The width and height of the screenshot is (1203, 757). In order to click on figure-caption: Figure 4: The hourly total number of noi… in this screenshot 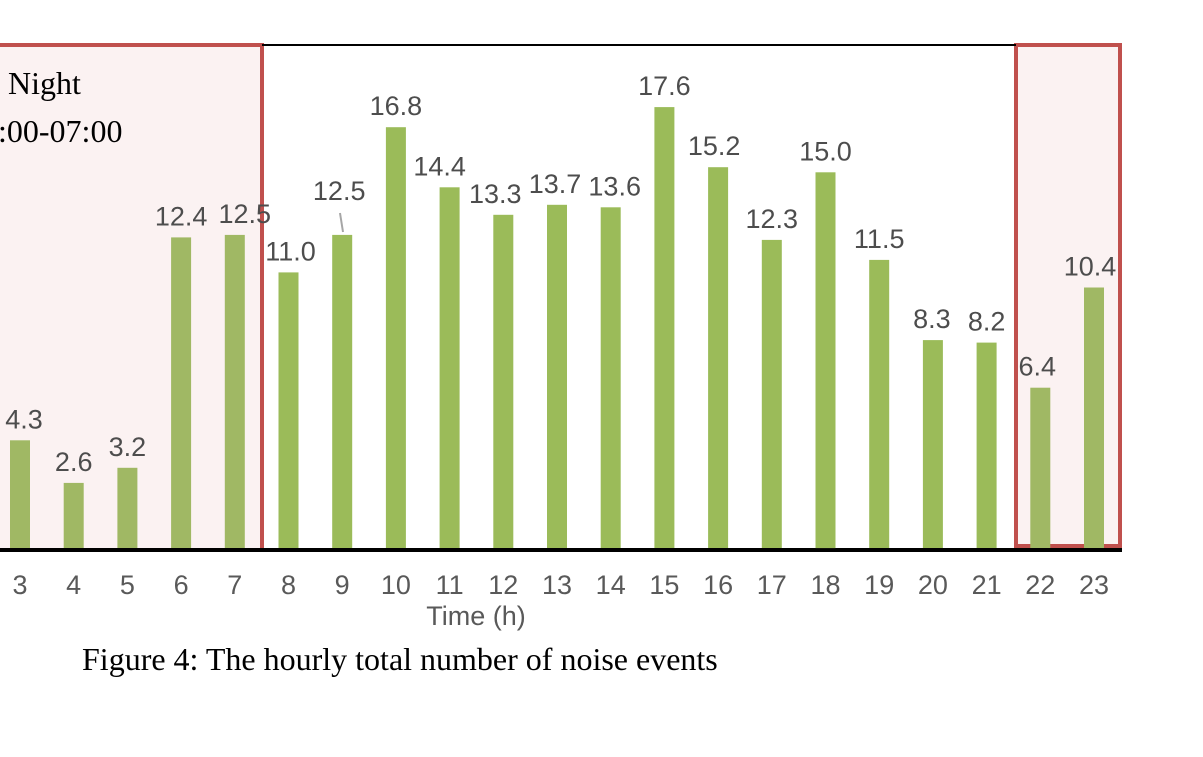, I will do `click(400, 659)`.